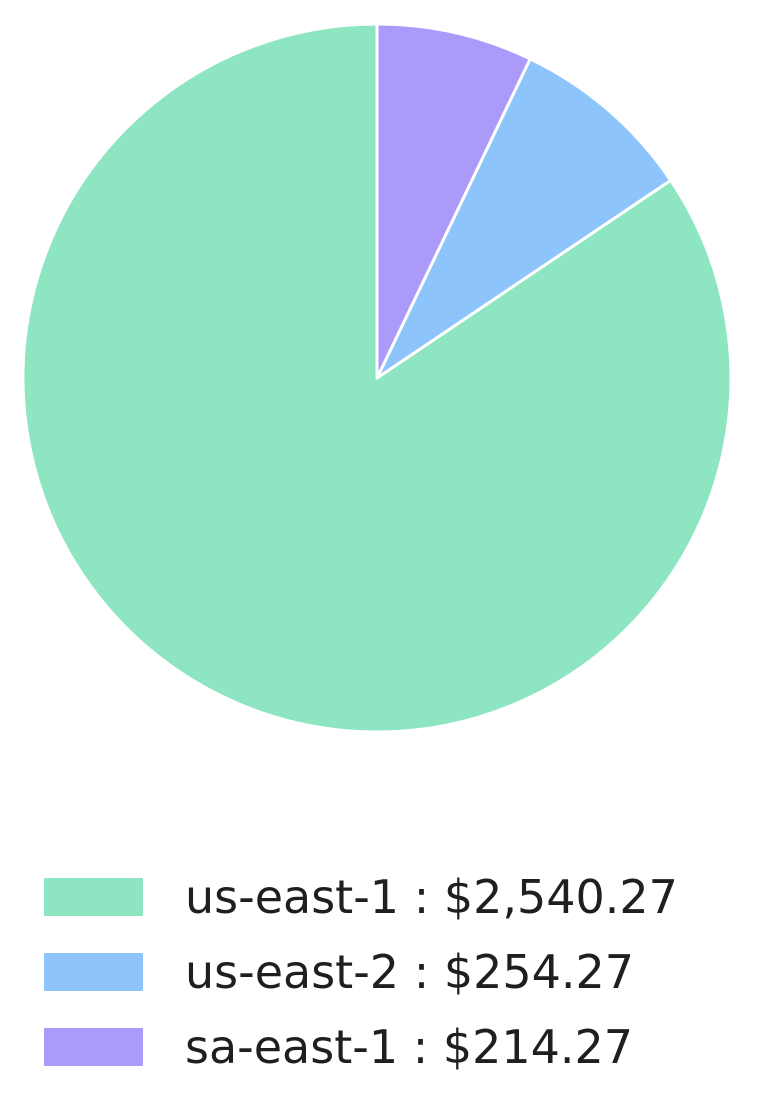  I want to click on legend-item-us-east-2: us-east-2 : $254.27, so click(361, 972).